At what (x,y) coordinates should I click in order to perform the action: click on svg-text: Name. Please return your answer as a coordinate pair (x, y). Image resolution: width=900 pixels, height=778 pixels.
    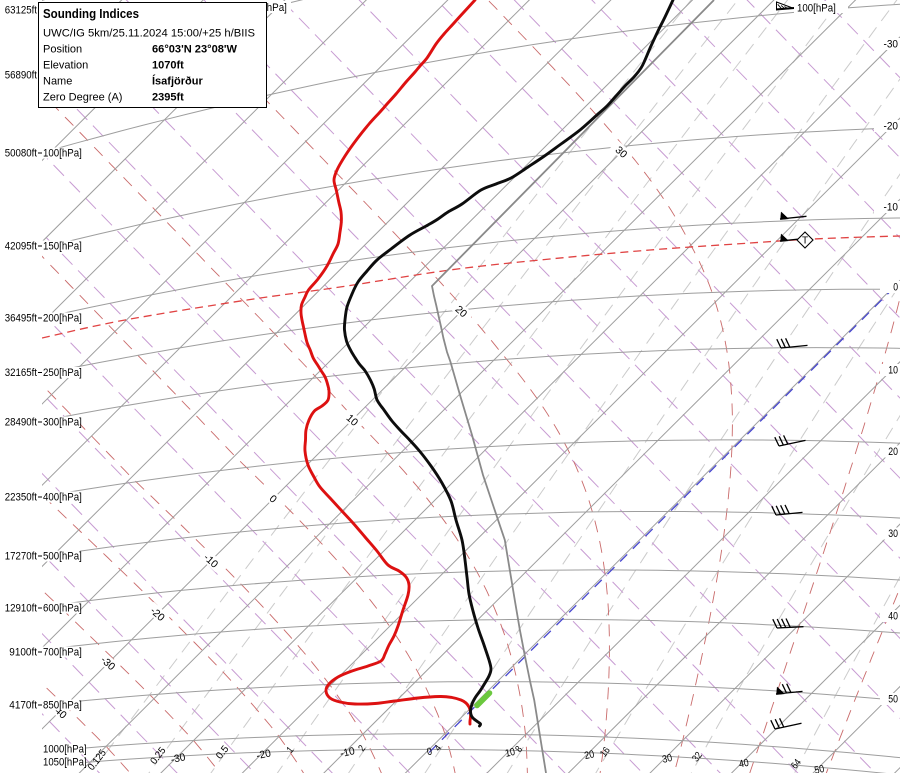
    Looking at the image, I should click on (57, 82).